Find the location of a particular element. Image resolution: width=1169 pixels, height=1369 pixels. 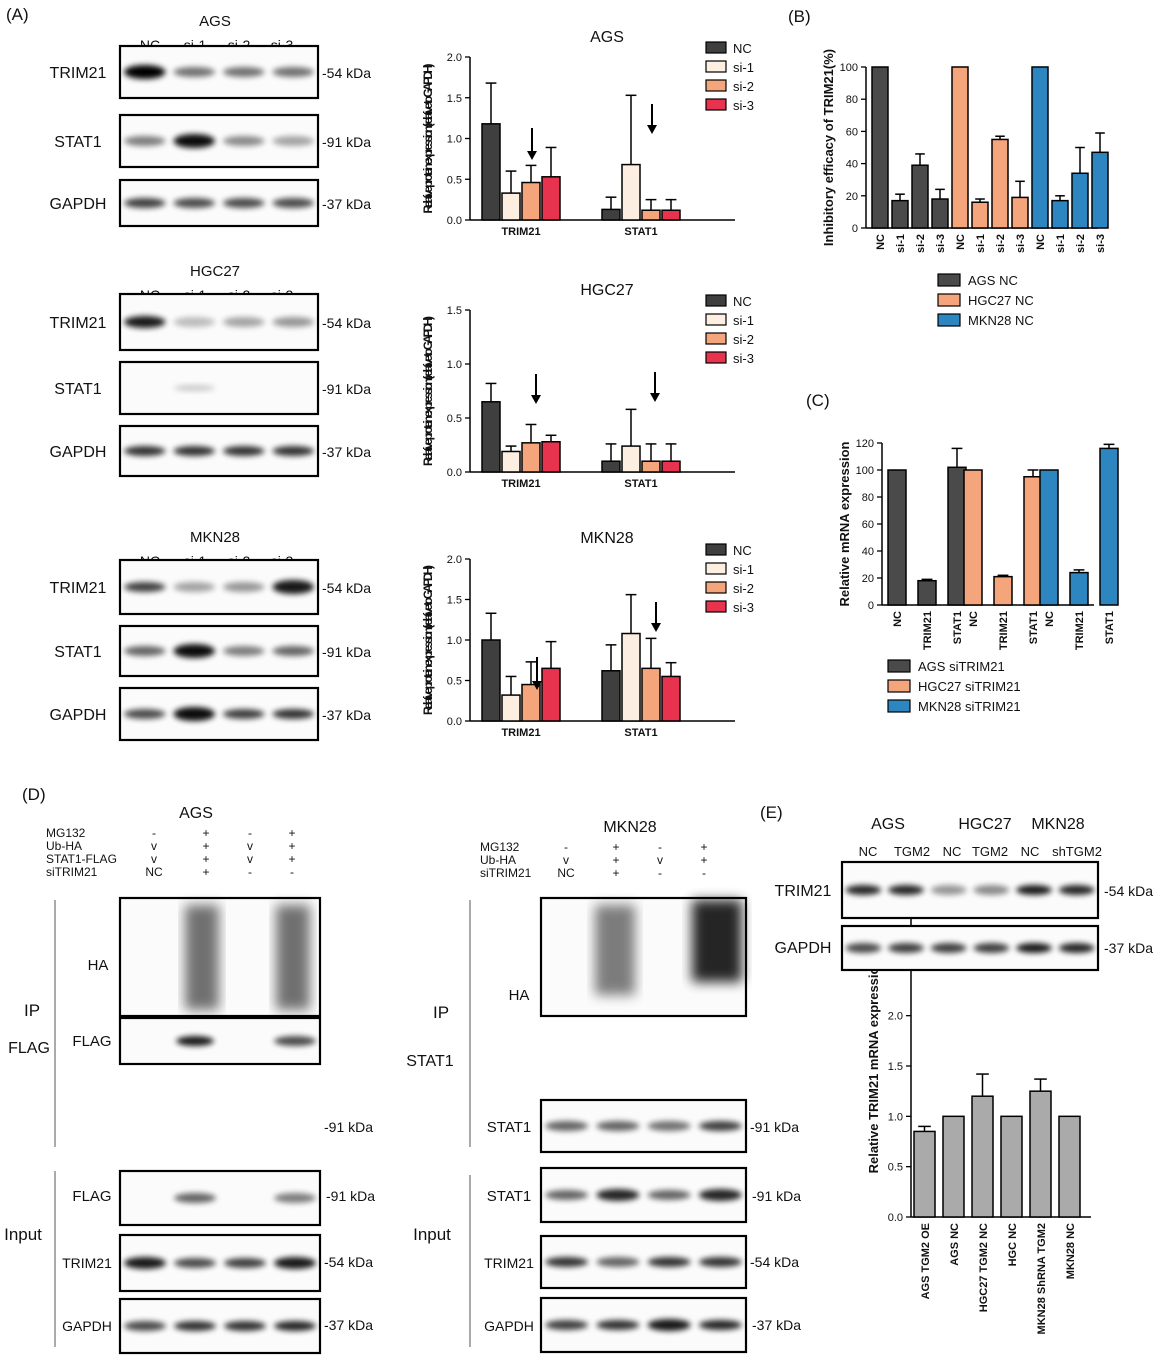

blot-hgc27-stat1 is located at coordinates (219, 388).